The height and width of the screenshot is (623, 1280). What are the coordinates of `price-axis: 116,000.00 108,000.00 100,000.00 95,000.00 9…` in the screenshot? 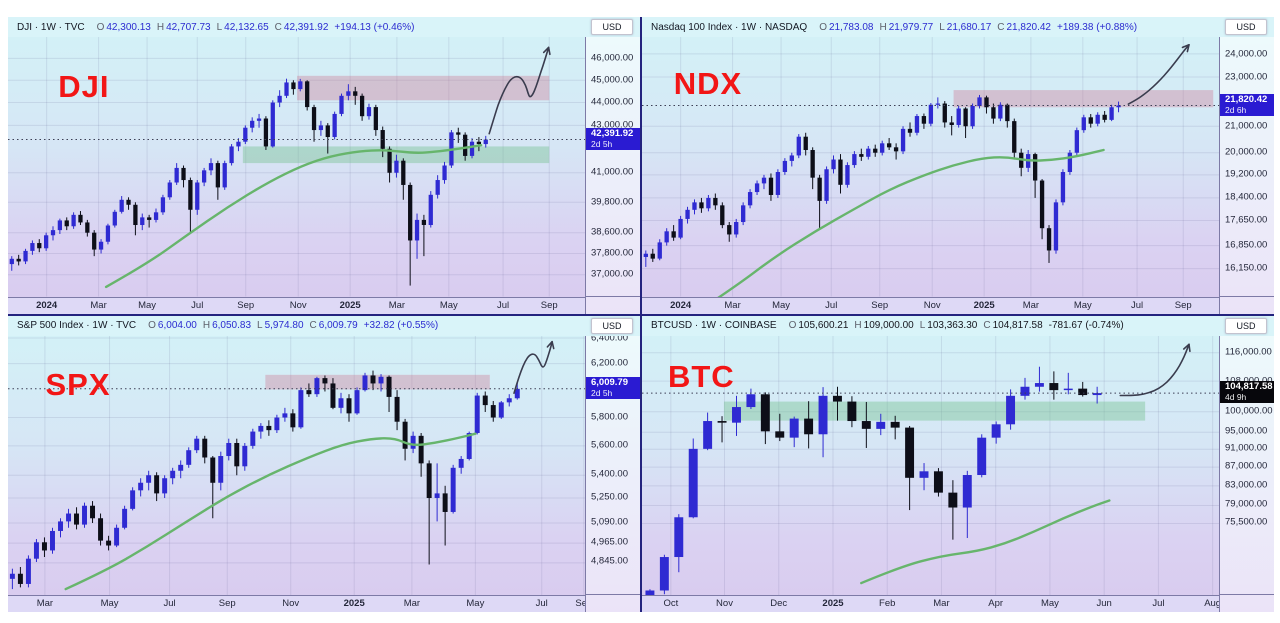 It's located at (1247, 473).